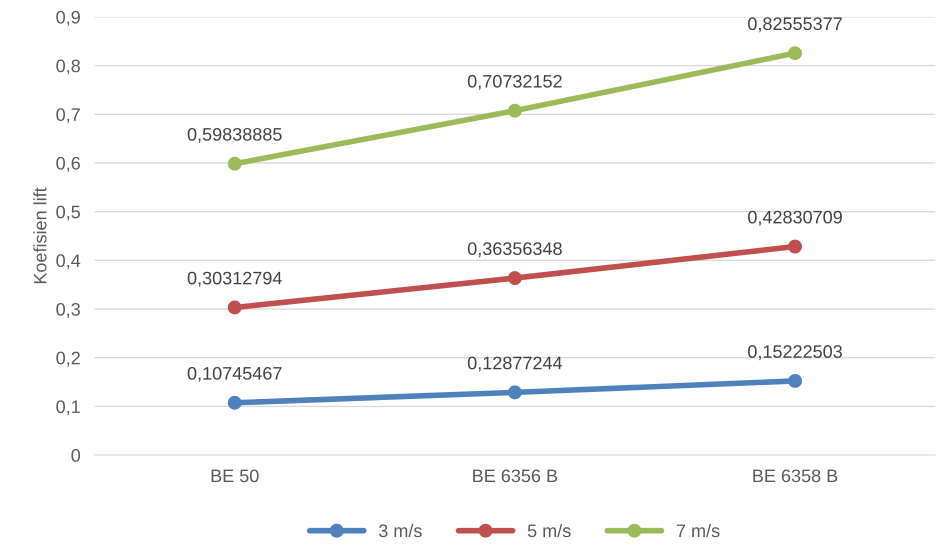 This screenshot has height=545, width=937. Describe the element at coordinates (68, 262) in the screenshot. I see `y-tick-label: 0,4` at that location.